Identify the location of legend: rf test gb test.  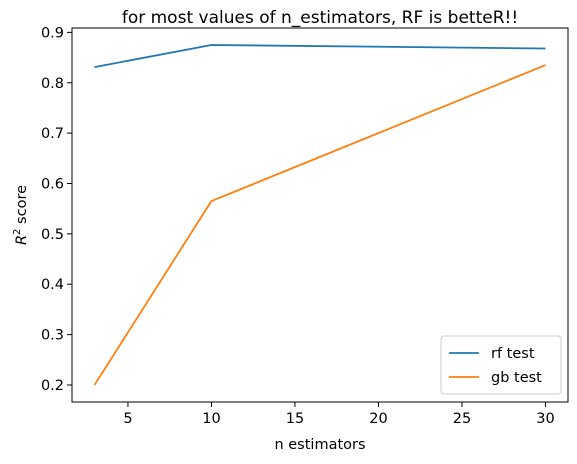
(501, 365).